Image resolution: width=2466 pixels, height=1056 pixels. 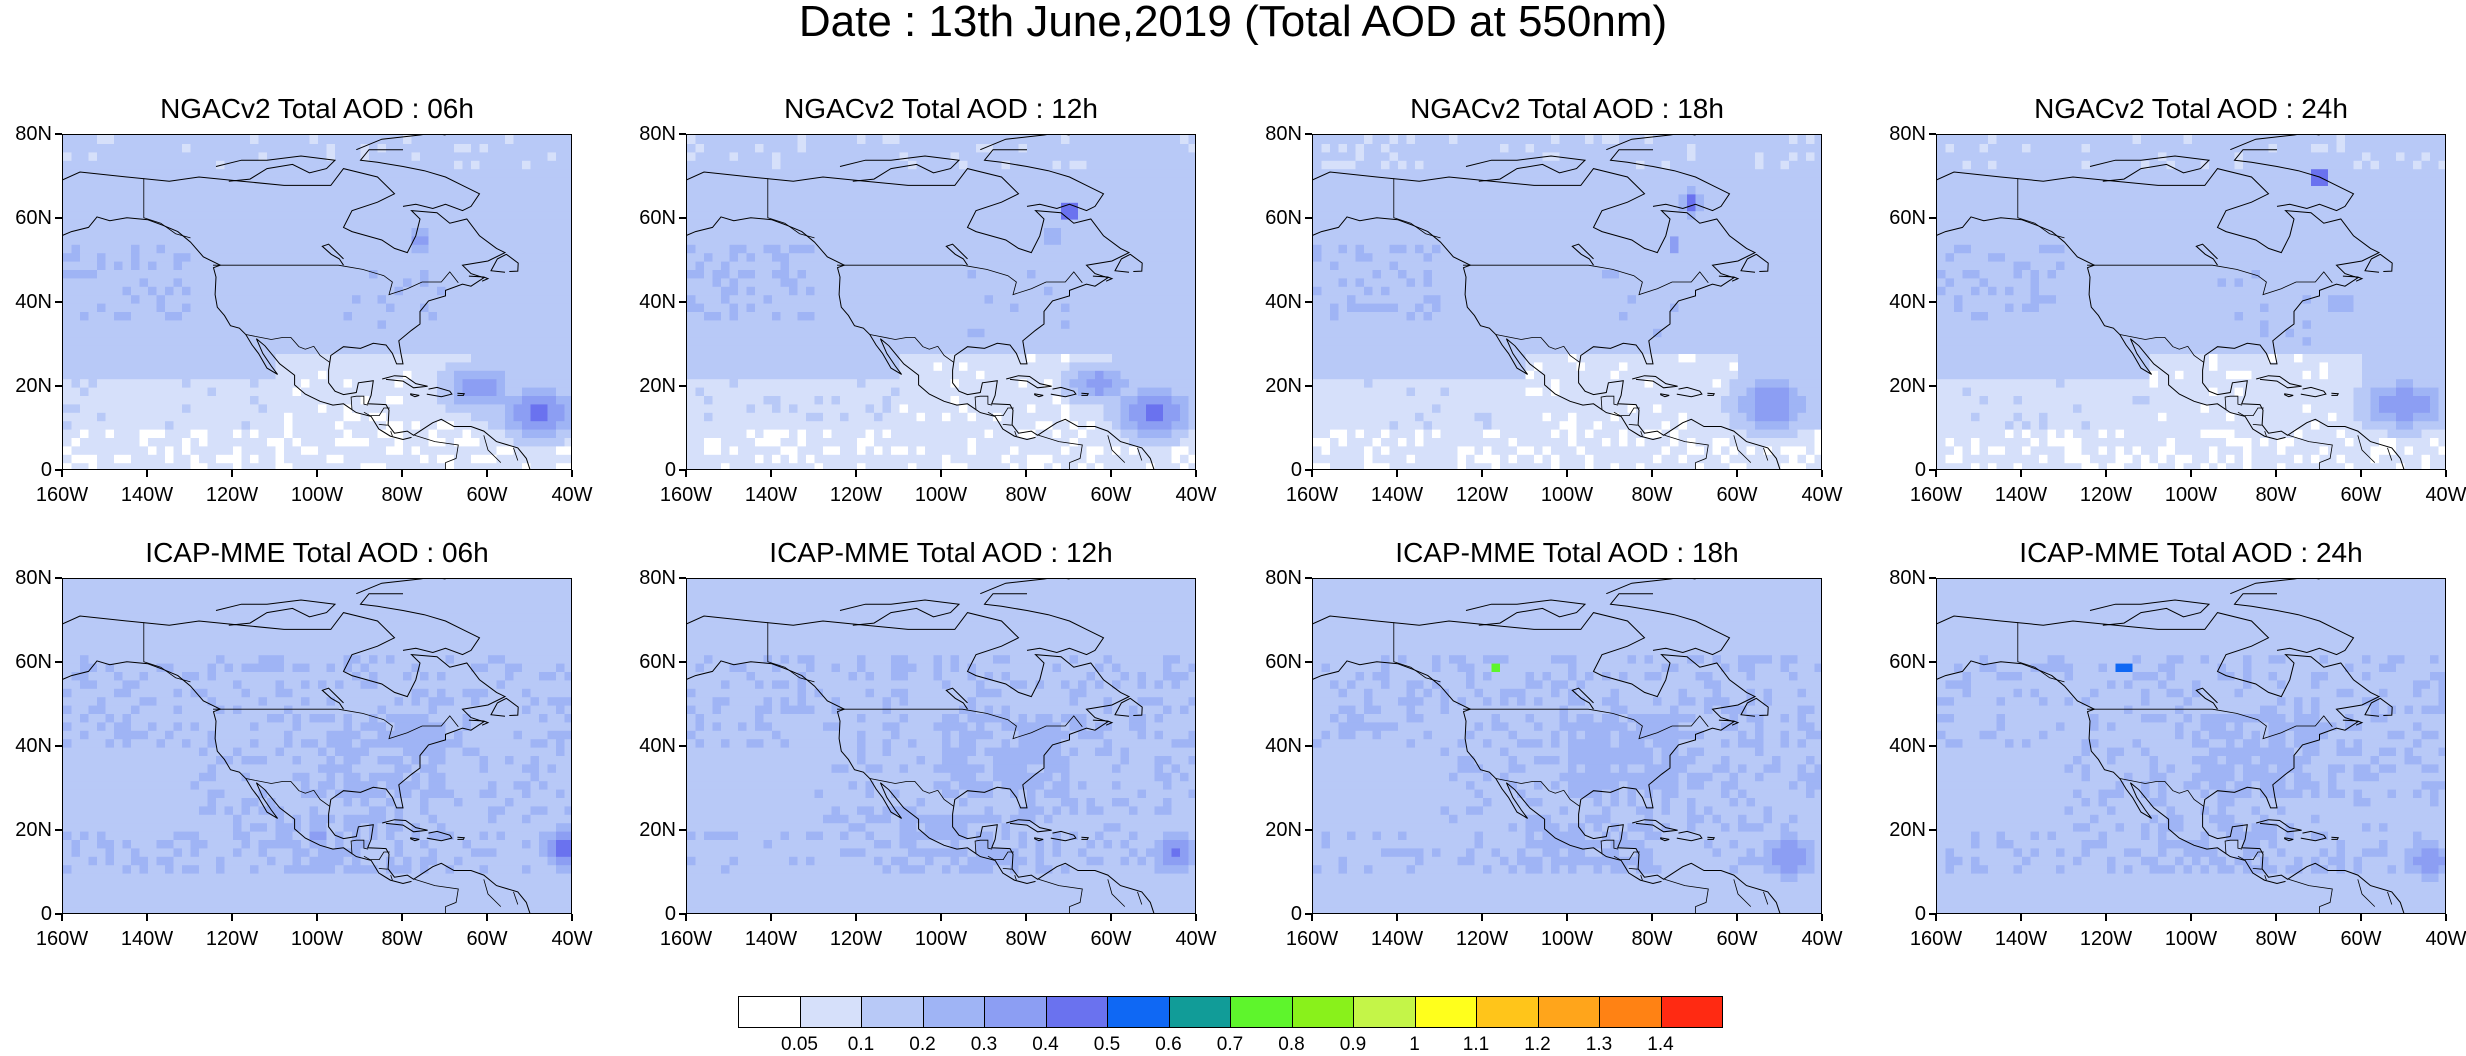 I want to click on lon-tick-label: 40W, so click(x=1196, y=495).